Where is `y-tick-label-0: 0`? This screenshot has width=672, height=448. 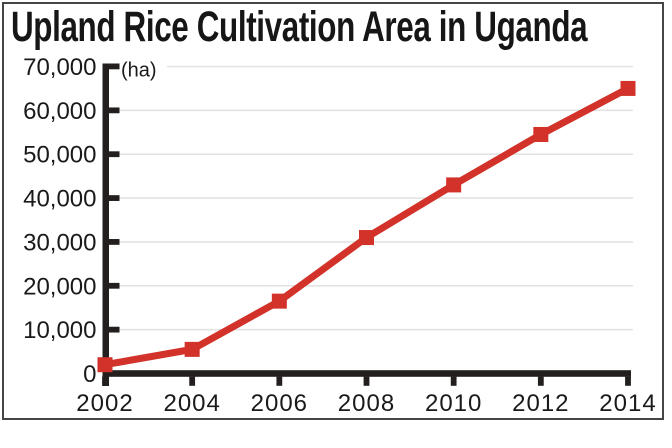 y-tick-label-0: 0 is located at coordinates (89, 374).